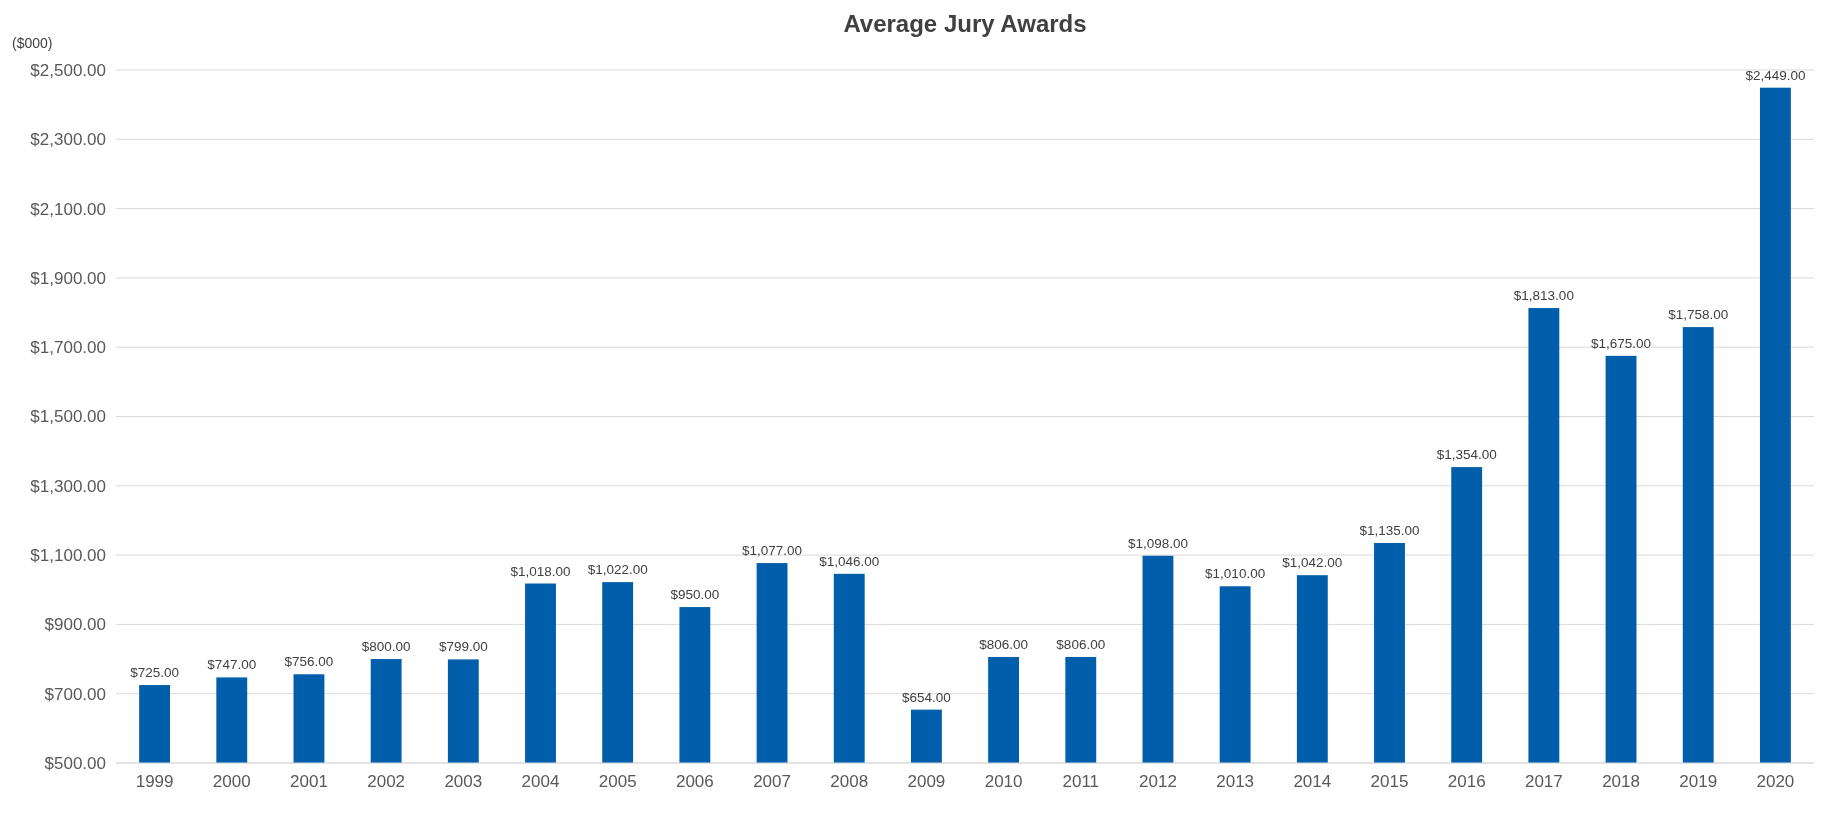  Describe the element at coordinates (463, 647) in the screenshot. I see `data-label: $799.00` at that location.